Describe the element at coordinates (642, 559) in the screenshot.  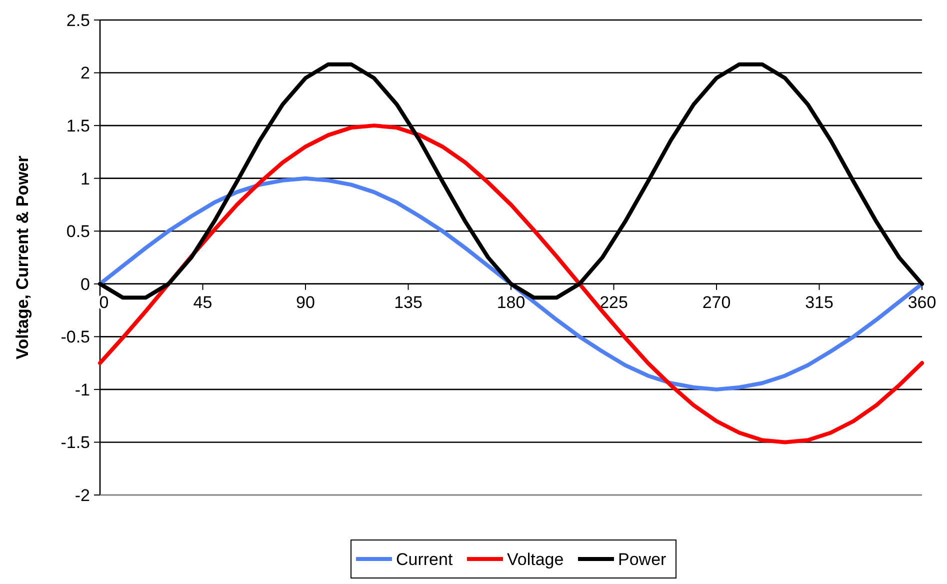
I see `legend-label: Power` at that location.